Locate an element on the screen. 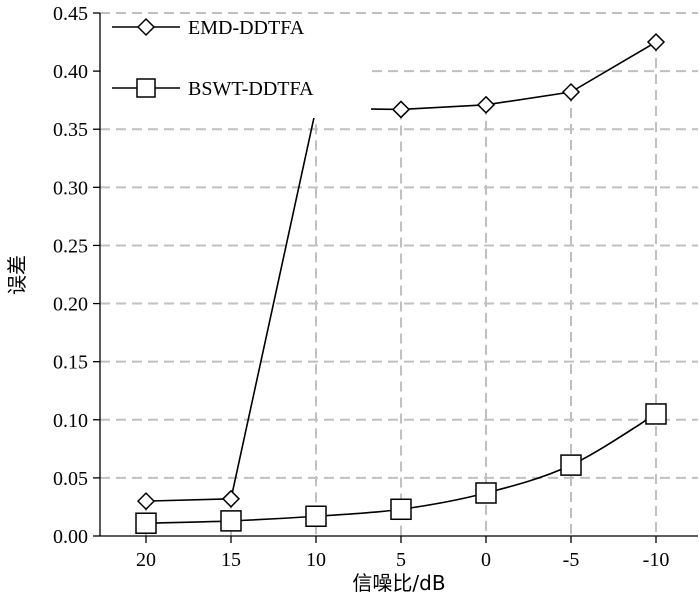 Image resolution: width=700 pixels, height=601 pixels. x-tick-label: 5 is located at coordinates (401, 560).